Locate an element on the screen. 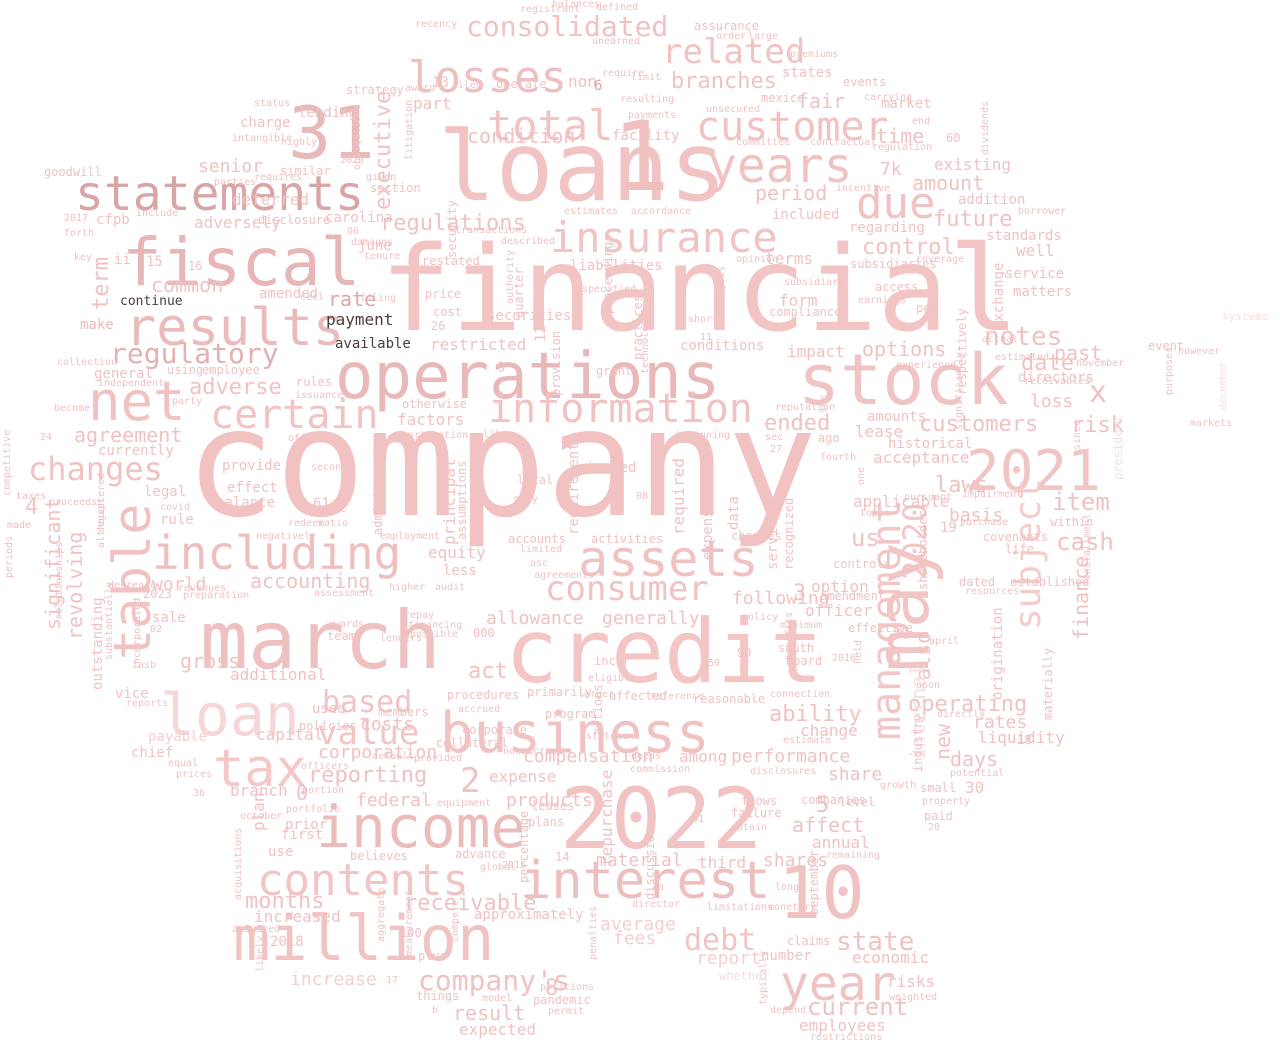 This screenshot has width=1280, height=1042. word-branches: branches is located at coordinates (724, 81).